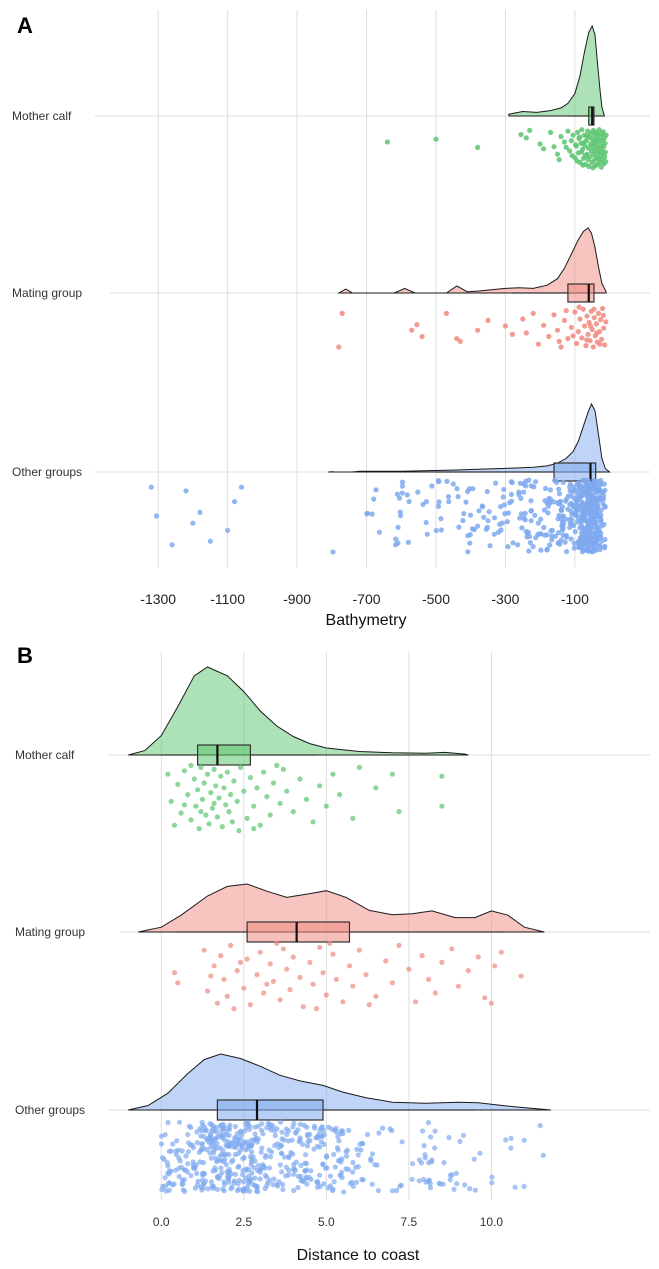  What do you see at coordinates (581, 293) in the screenshot?
I see `box-iqr` at bounding box center [581, 293].